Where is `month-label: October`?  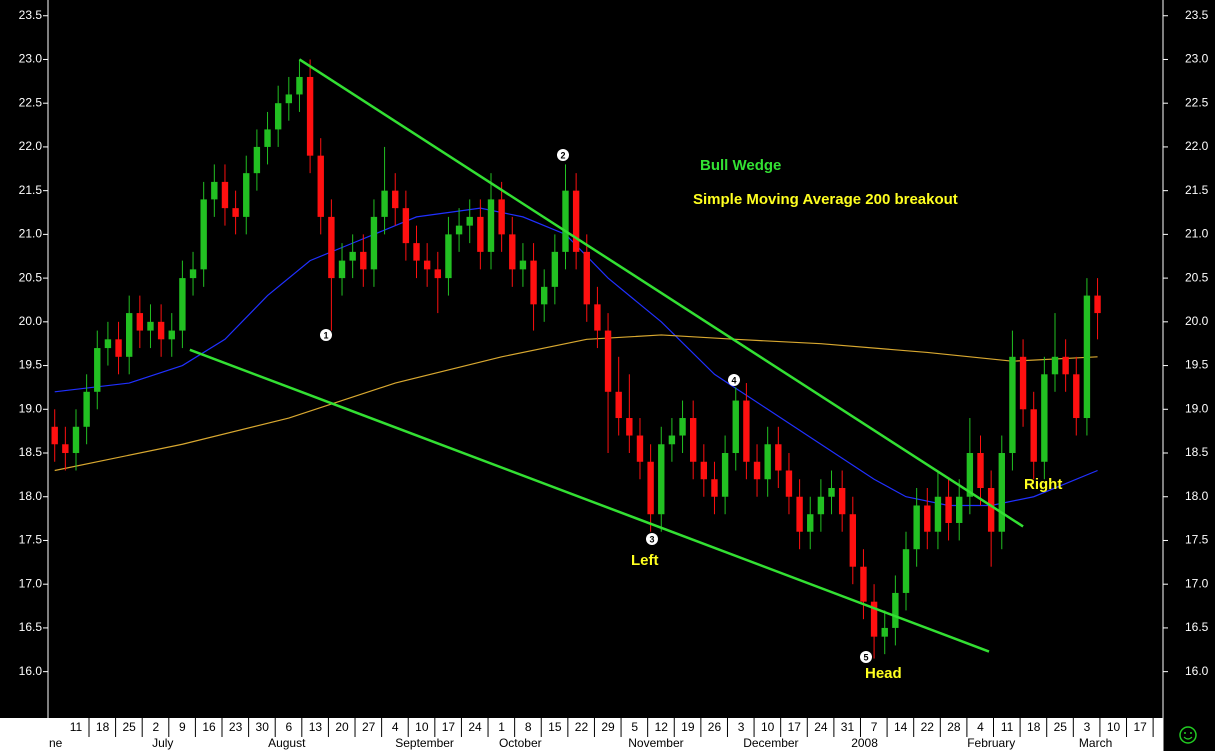 month-label: October is located at coordinates (520, 743).